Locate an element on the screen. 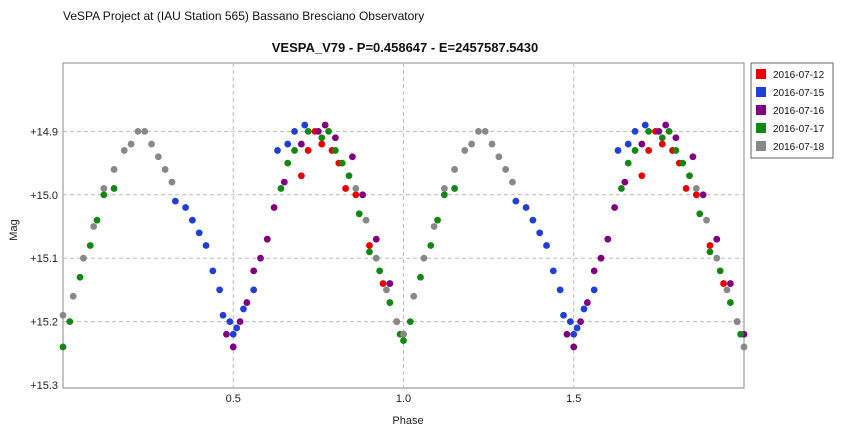 Image resolution: width=850 pixels, height=440 pixels. y-tick-label: +15.1 is located at coordinates (44, 259).